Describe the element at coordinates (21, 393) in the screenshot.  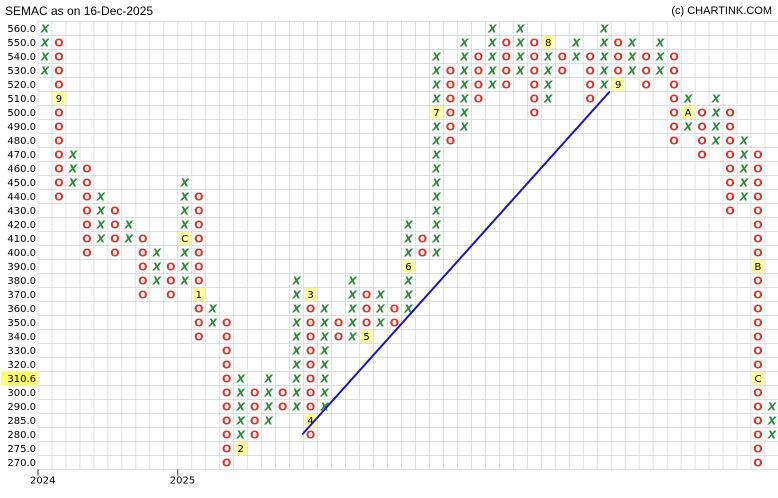
I see `y-tick-label: 300.0` at that location.